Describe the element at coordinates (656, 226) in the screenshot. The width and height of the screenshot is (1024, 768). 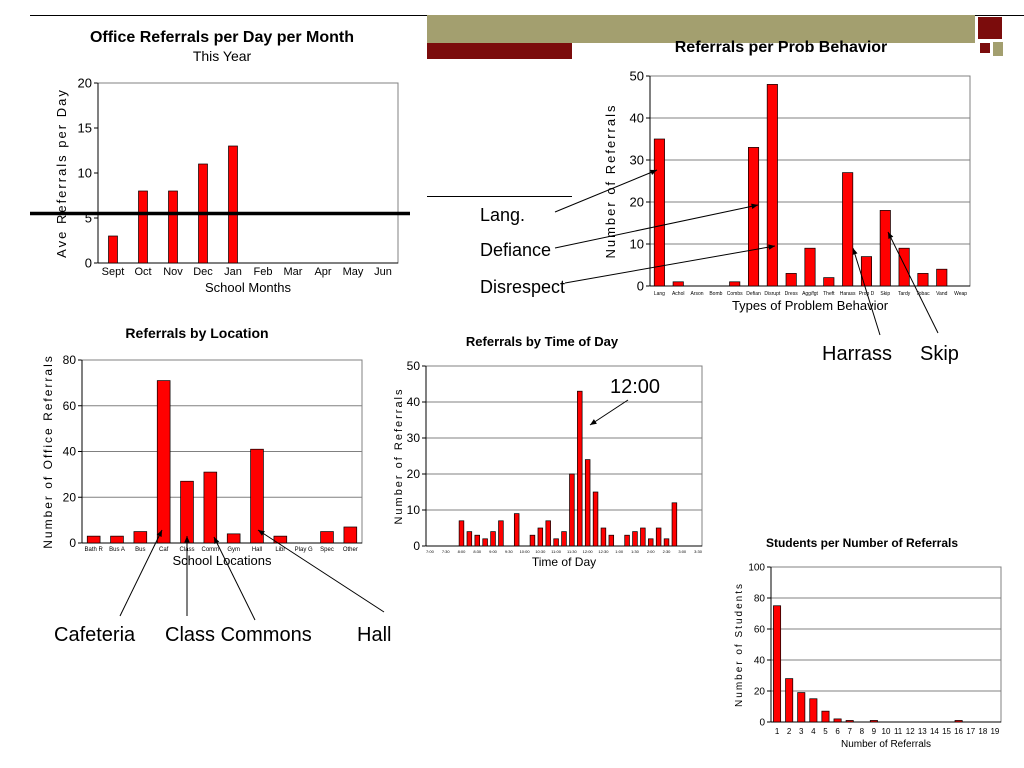
I see `arrow-defiance` at that location.